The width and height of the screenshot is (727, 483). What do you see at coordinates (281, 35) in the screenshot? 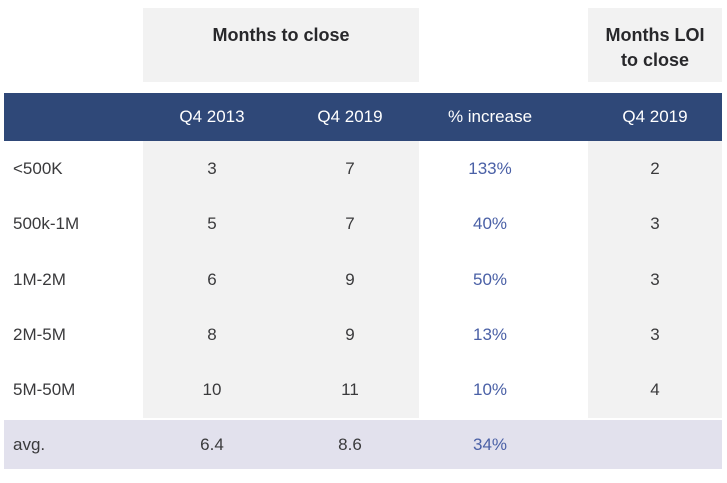
I see `column-group-label: Months to close` at bounding box center [281, 35].